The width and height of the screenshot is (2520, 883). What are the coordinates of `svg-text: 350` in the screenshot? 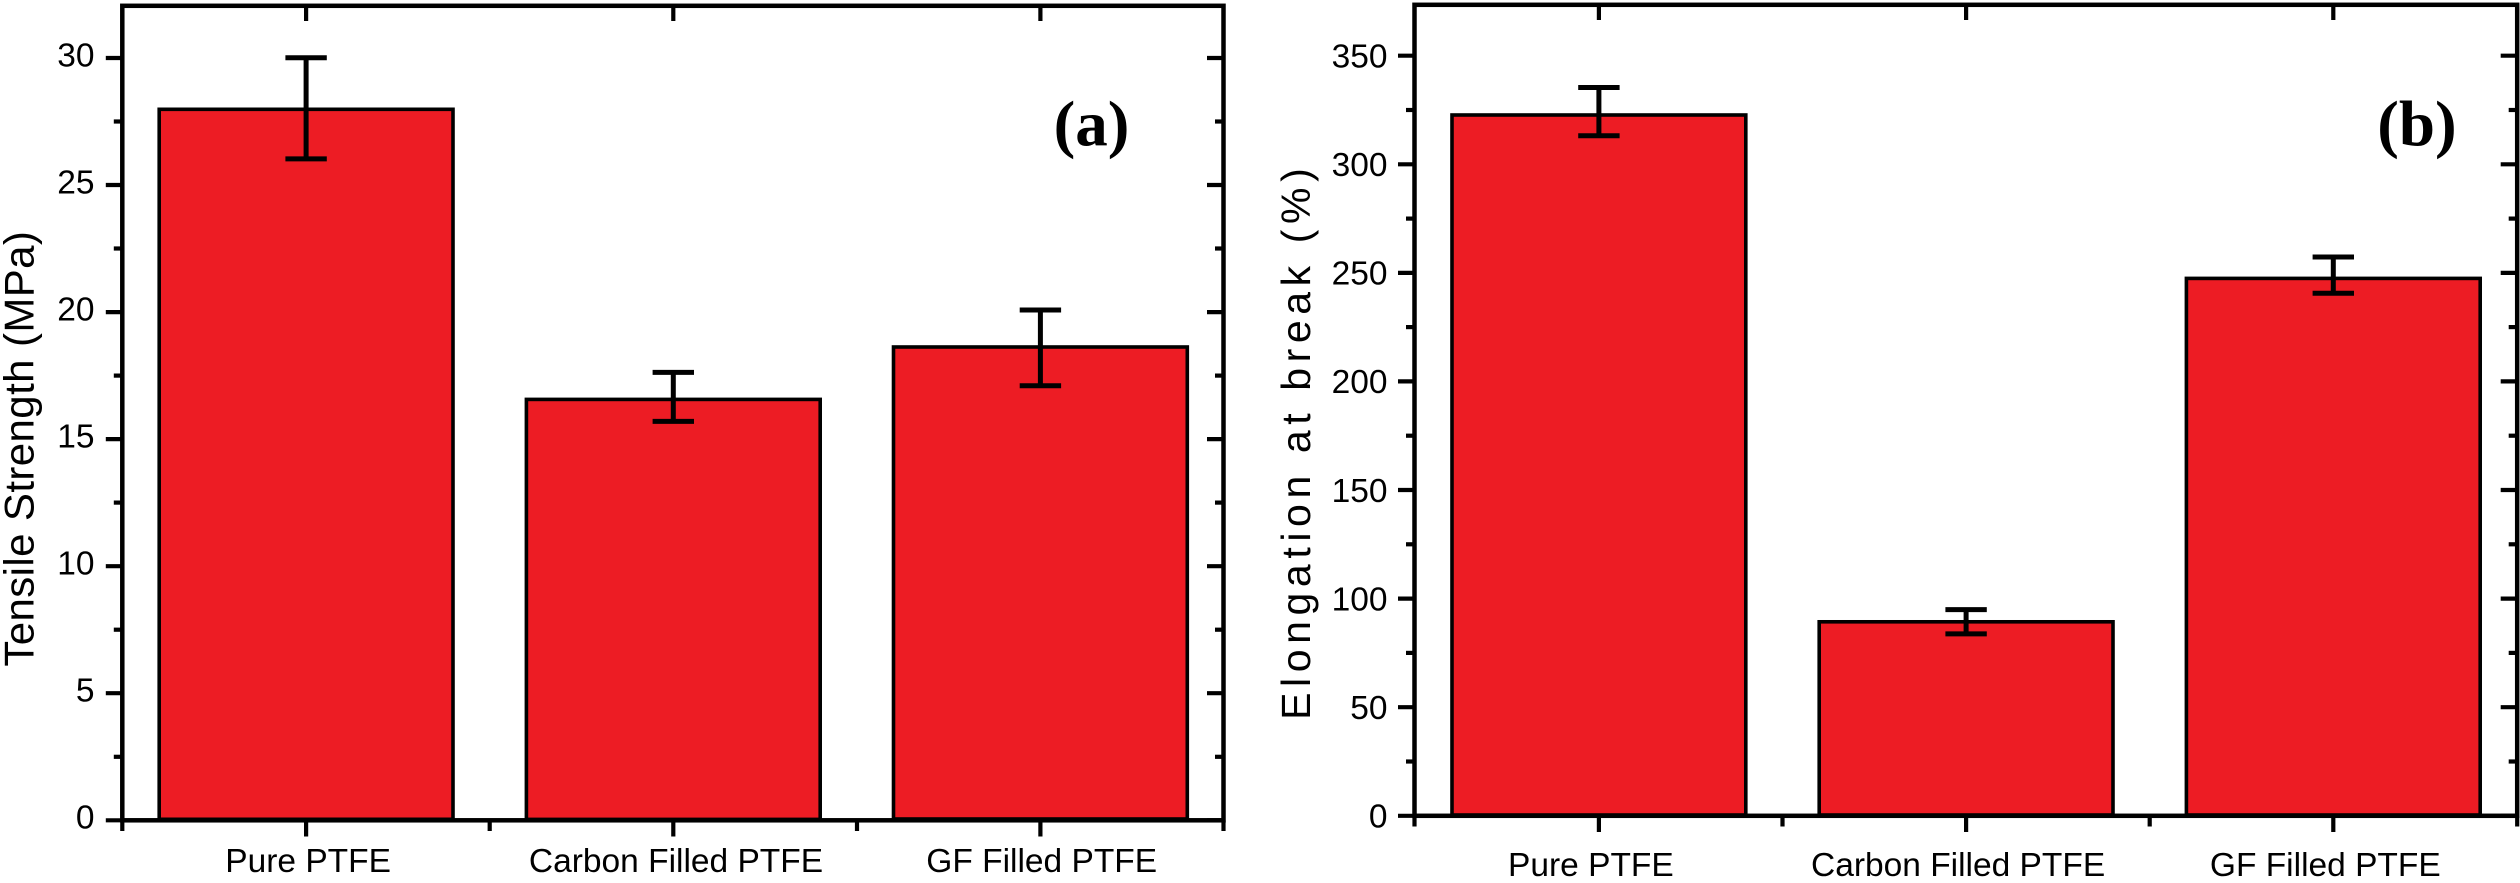 It's located at (1360, 57).